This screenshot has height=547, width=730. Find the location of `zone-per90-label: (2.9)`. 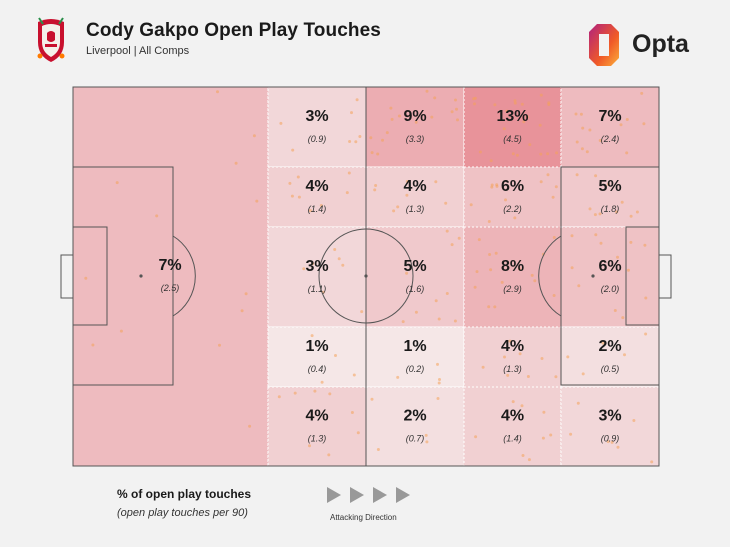

zone-per90-label: (2.9) is located at coordinates (512, 289).